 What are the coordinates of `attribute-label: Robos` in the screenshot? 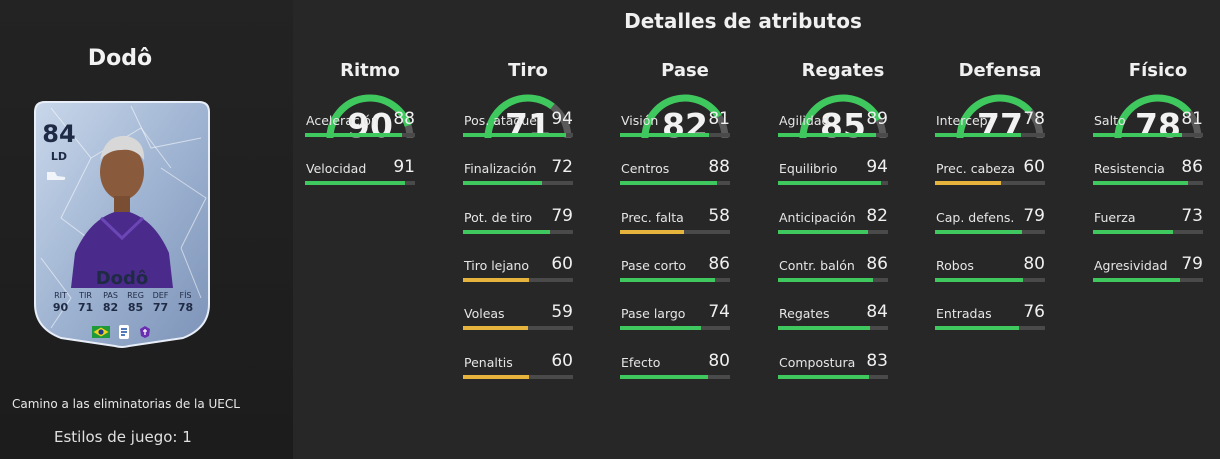 It's located at (955, 265).